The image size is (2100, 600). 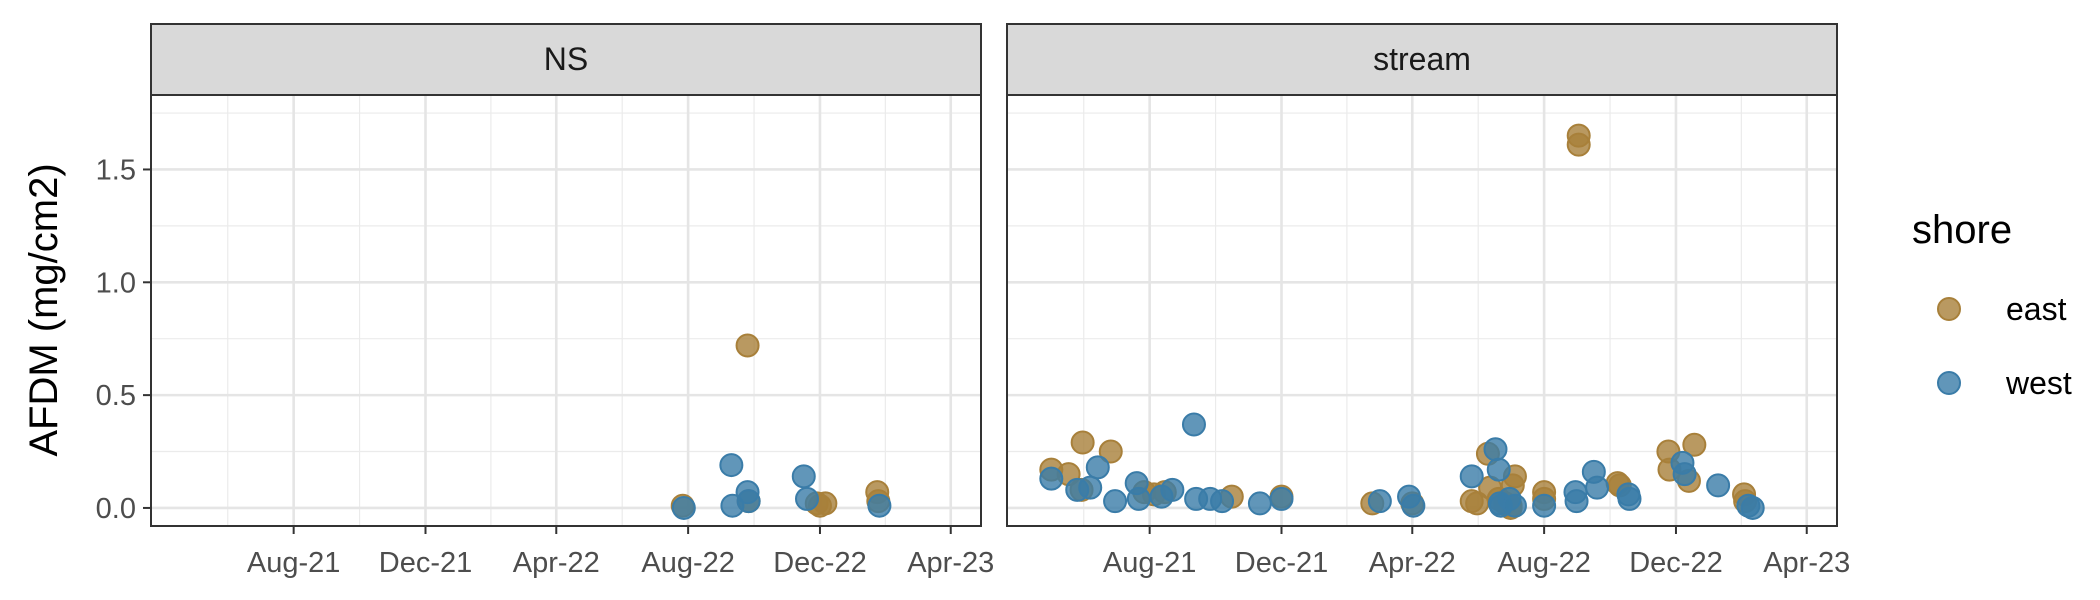 What do you see at coordinates (781, 426) in the screenshot?
I see `panel-ns-points` at bounding box center [781, 426].